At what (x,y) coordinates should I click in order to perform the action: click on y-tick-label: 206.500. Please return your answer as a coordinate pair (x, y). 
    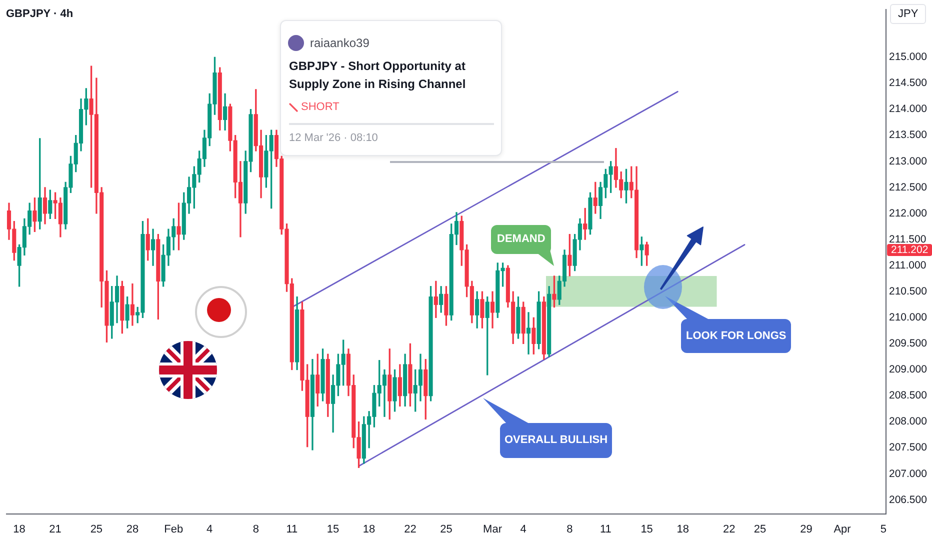
    Looking at the image, I should click on (908, 500).